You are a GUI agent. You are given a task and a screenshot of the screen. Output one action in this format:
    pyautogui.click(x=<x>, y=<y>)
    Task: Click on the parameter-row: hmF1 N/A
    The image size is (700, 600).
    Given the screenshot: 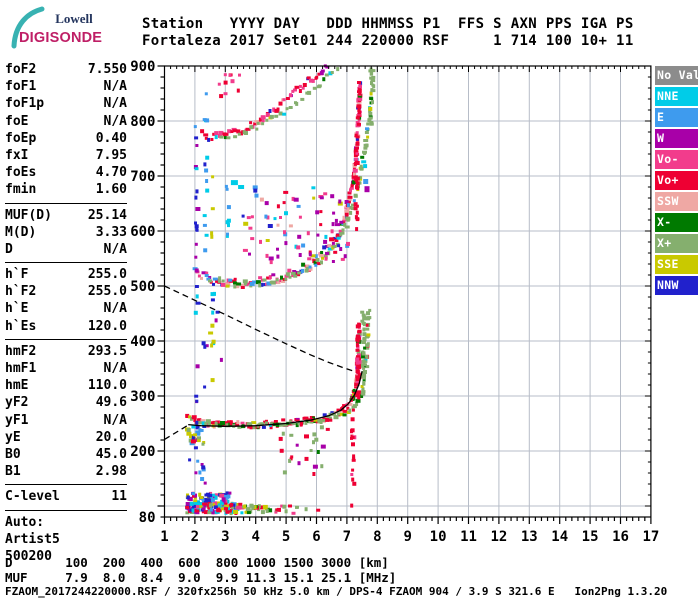 What is the action you would take?
    pyautogui.click(x=66, y=368)
    